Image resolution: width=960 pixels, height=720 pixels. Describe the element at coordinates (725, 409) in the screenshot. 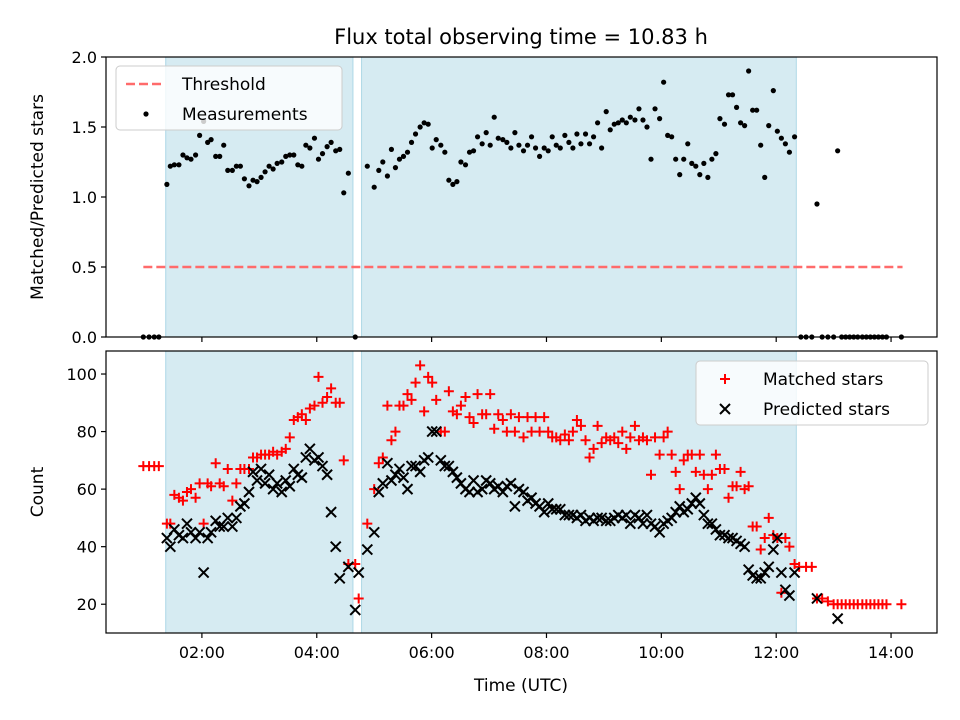

I see `legend-predicted-swatch` at that location.